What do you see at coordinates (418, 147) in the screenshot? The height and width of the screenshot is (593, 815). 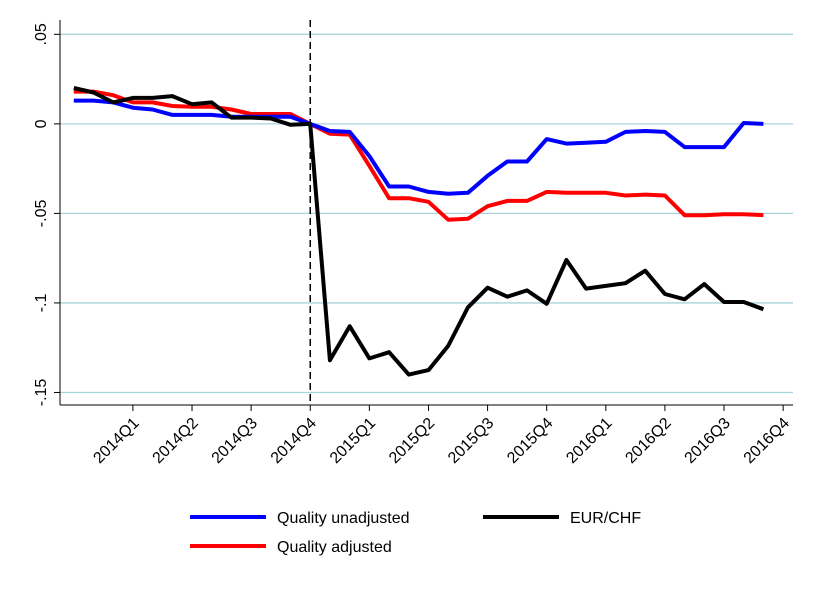 I see `line-series` at bounding box center [418, 147].